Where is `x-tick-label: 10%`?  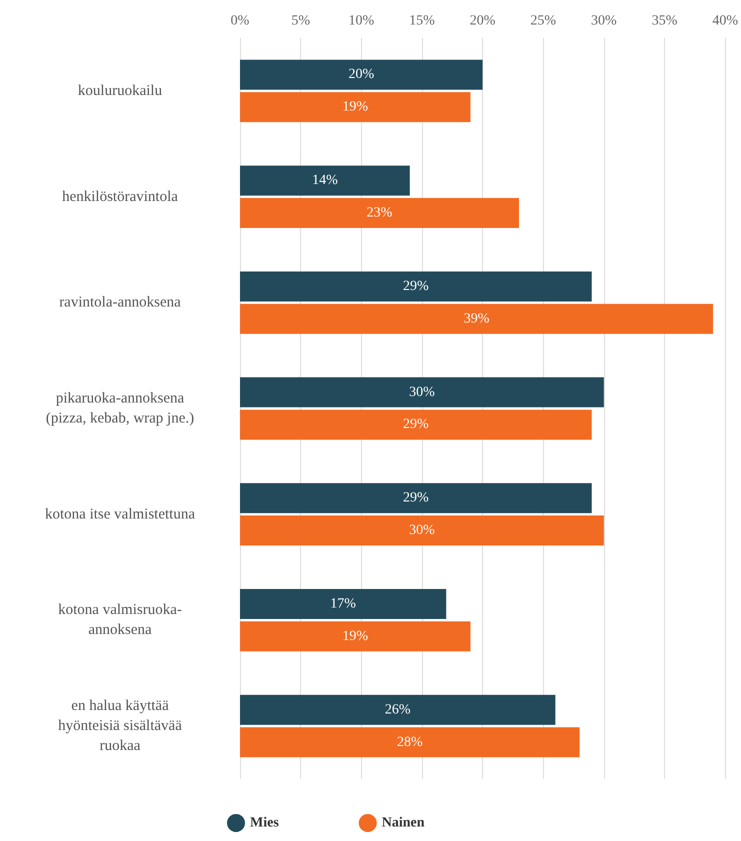 x-tick-label: 10% is located at coordinates (361, 21).